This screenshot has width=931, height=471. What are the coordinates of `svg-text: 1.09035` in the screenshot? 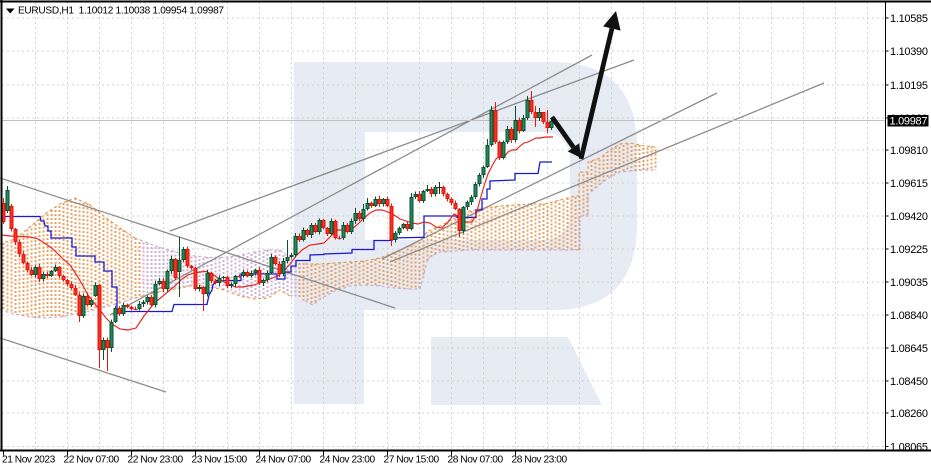 It's located at (909, 283).